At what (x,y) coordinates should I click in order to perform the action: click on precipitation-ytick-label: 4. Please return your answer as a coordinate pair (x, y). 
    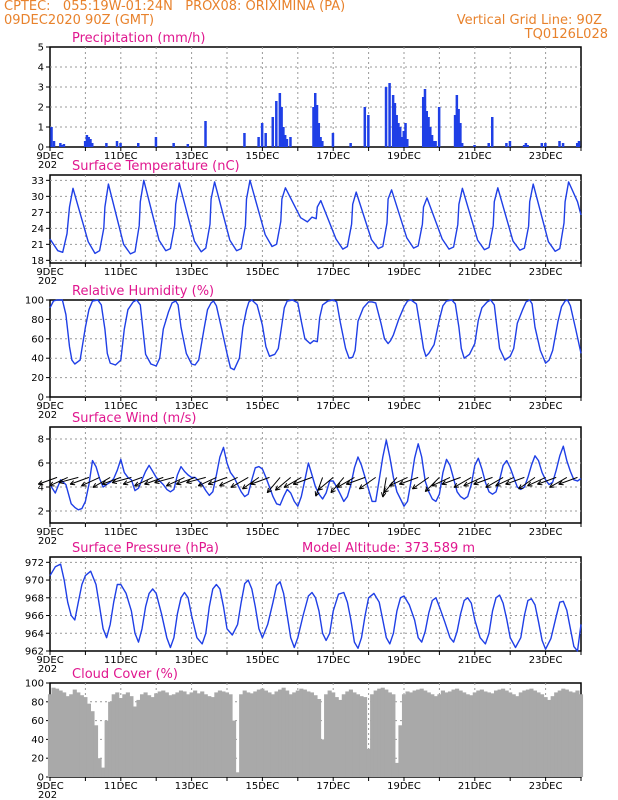
    Looking at the image, I should click on (41, 68).